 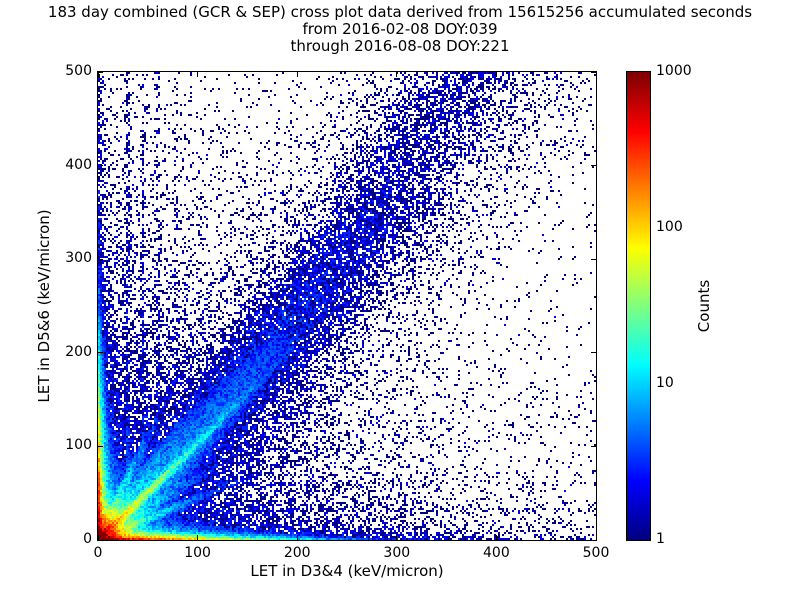 I want to click on y-tick-label: 500, so click(x=78, y=71).